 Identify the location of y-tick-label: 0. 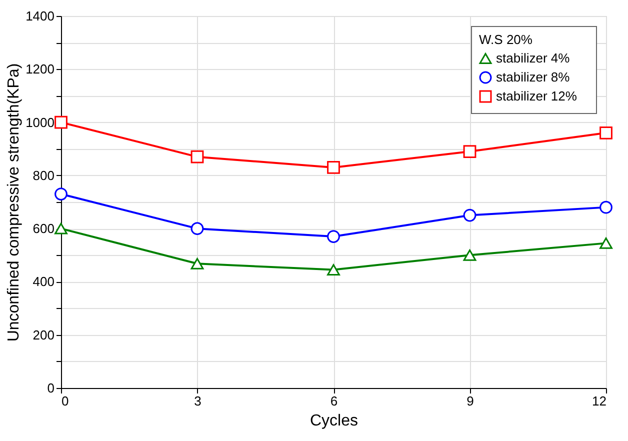
(50, 388).